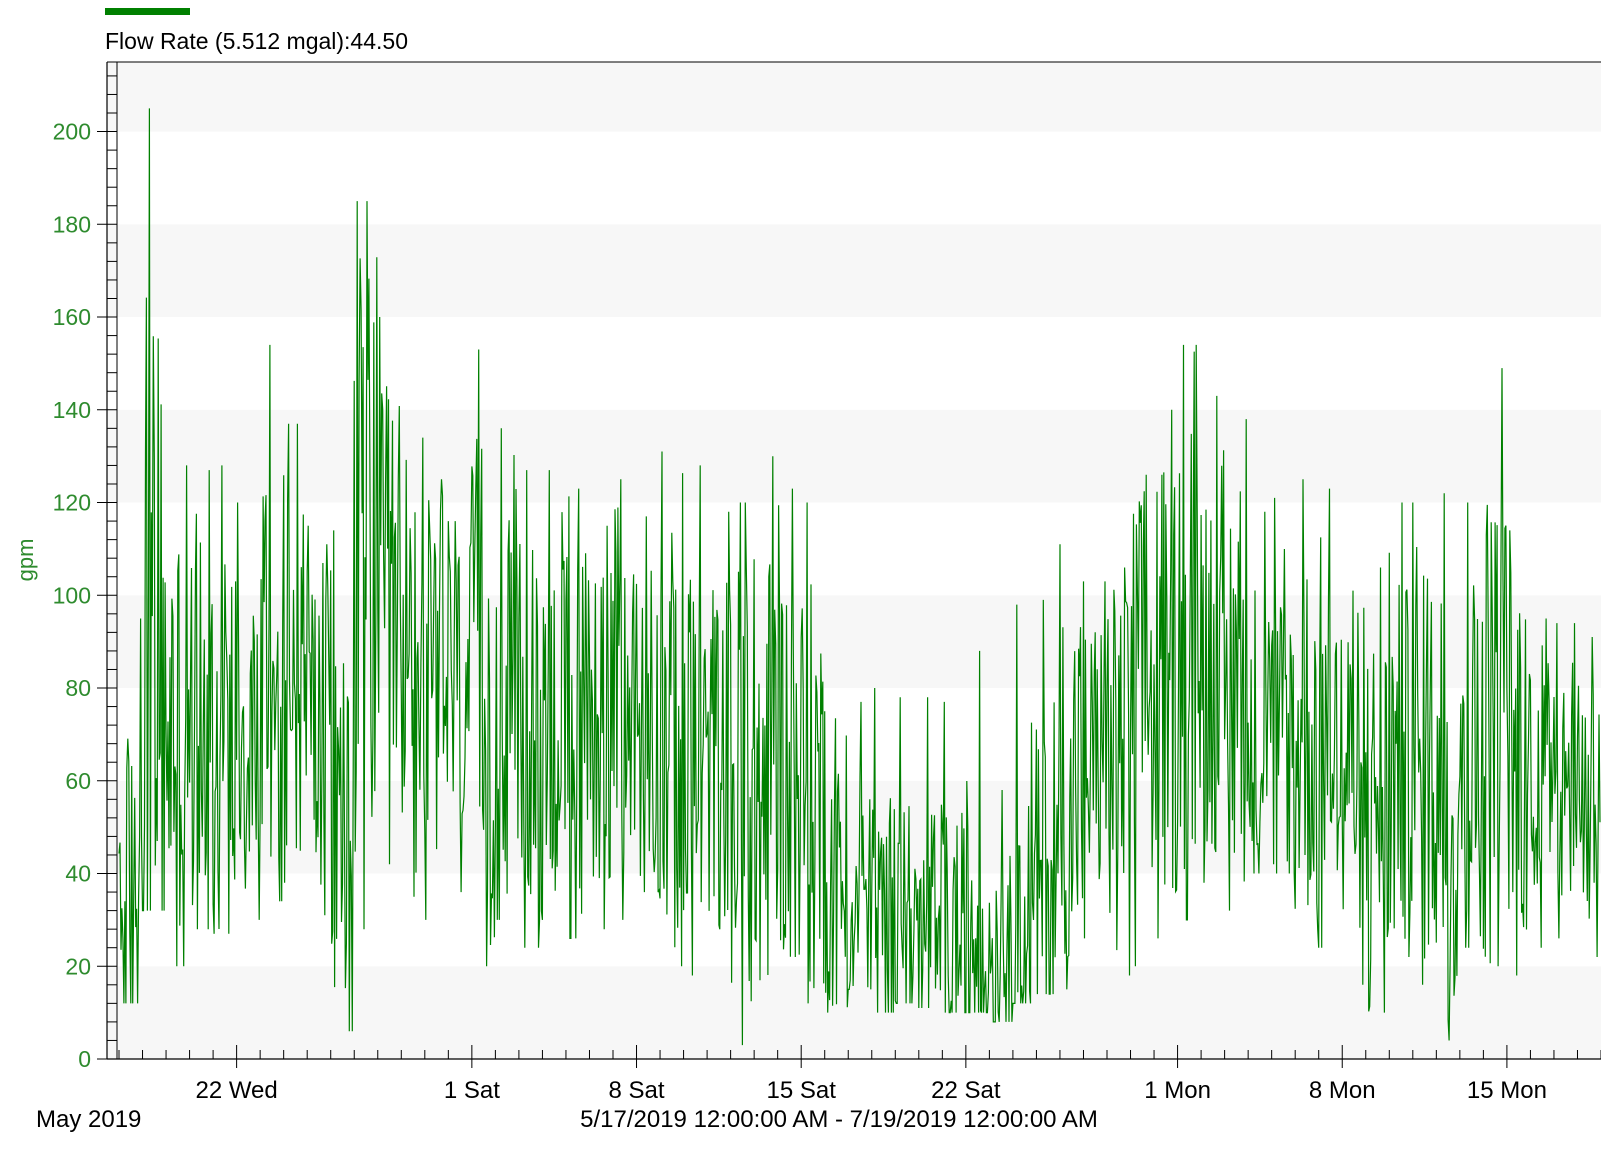  Describe the element at coordinates (256, 41) in the screenshot. I see `legend-label: Flow Rate (5.512 mgal):44.50` at that location.